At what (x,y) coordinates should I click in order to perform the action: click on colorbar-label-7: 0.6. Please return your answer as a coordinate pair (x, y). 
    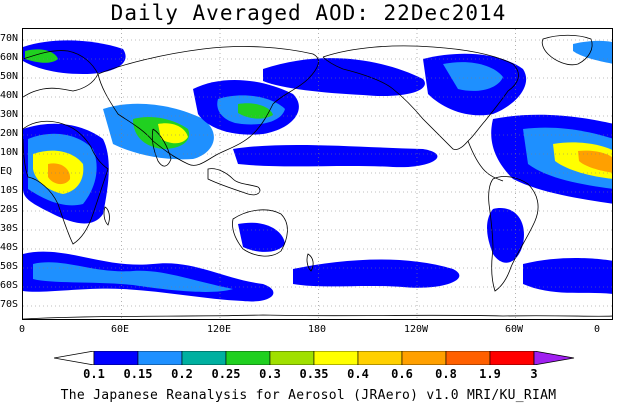
    Looking at the image, I should click on (402, 374).